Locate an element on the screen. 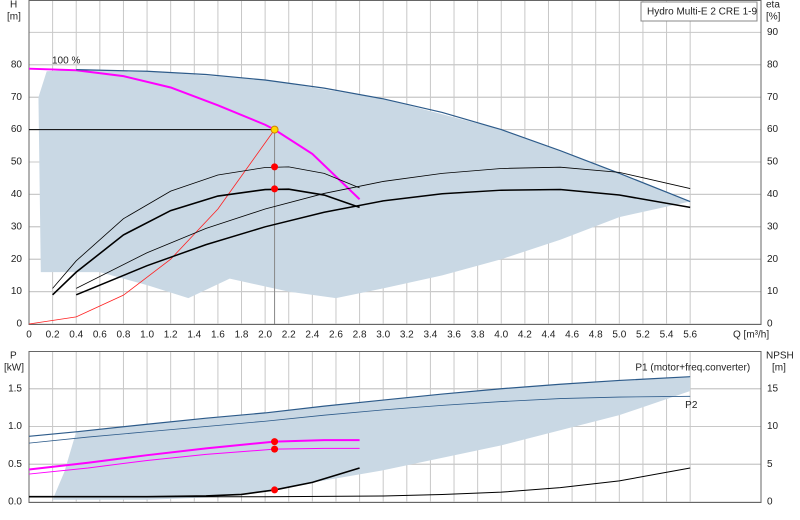 The height and width of the screenshot is (520, 800). x-tick-label: 1.4 is located at coordinates (194, 335).